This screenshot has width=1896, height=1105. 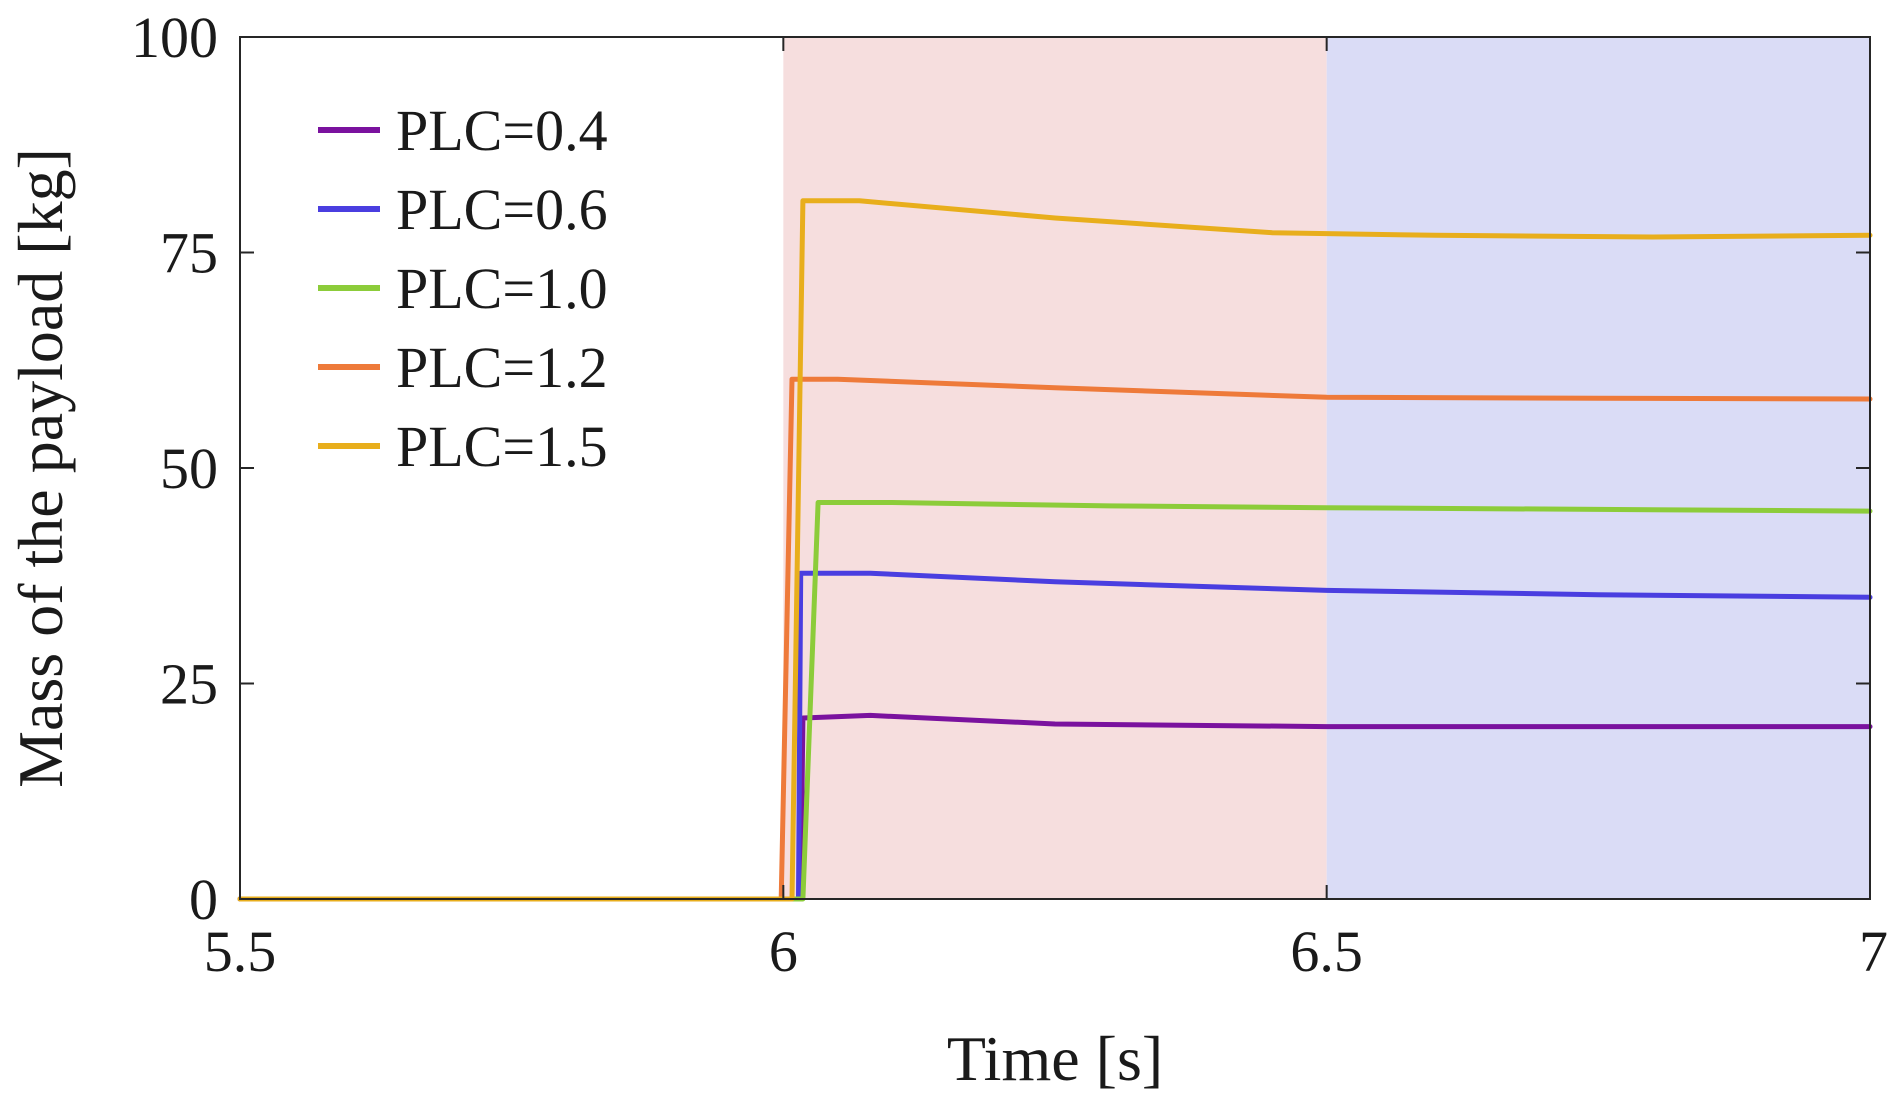 I want to click on legend-item: PLC=0.6, so click(x=463, y=209).